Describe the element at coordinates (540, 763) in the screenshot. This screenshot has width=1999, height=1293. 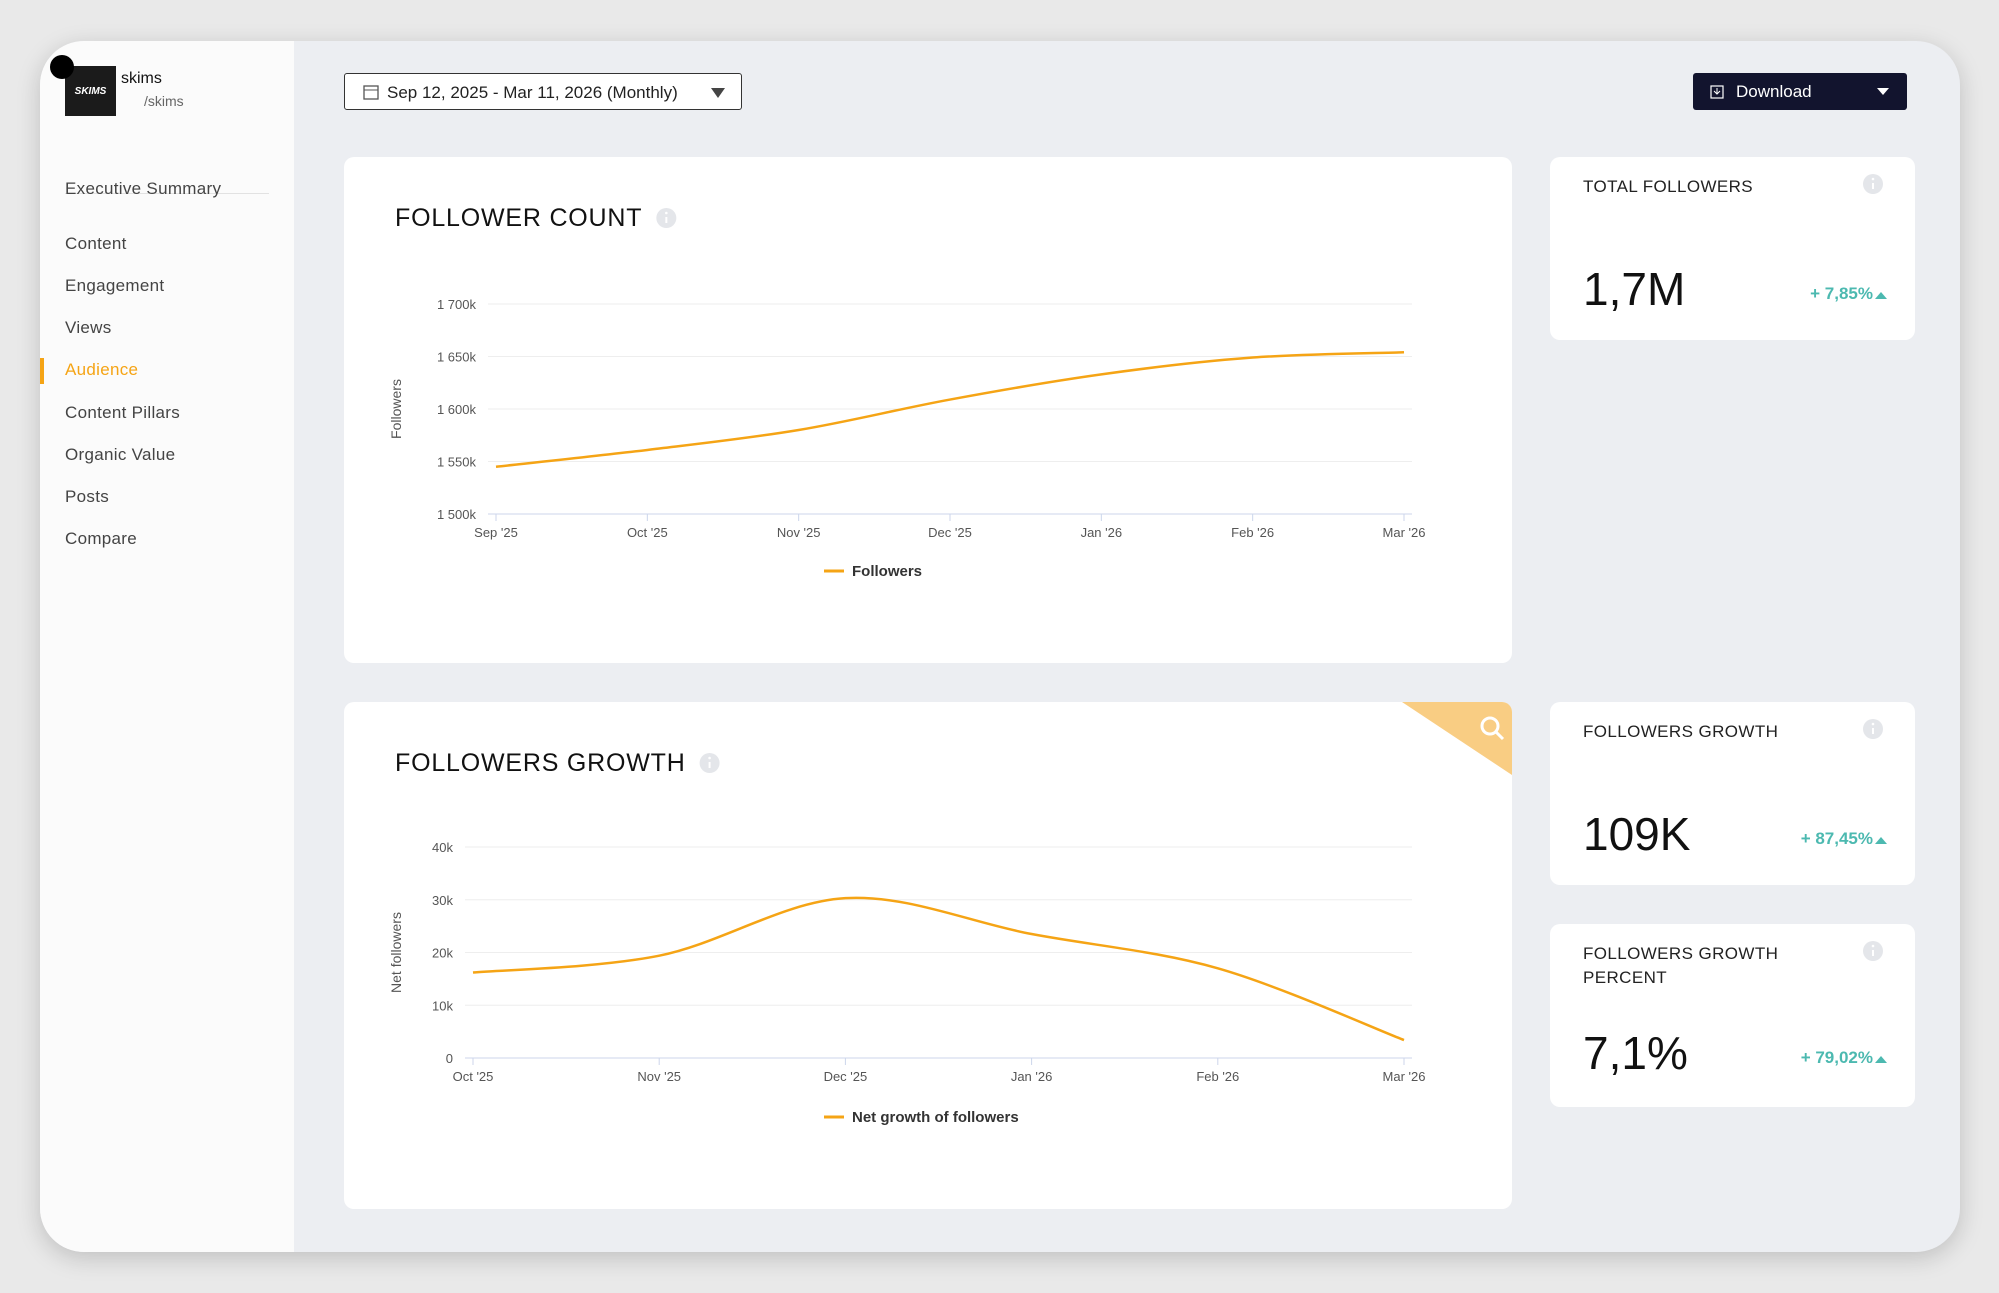
I see `chart-title: FOLLOWERS GROWTH` at that location.